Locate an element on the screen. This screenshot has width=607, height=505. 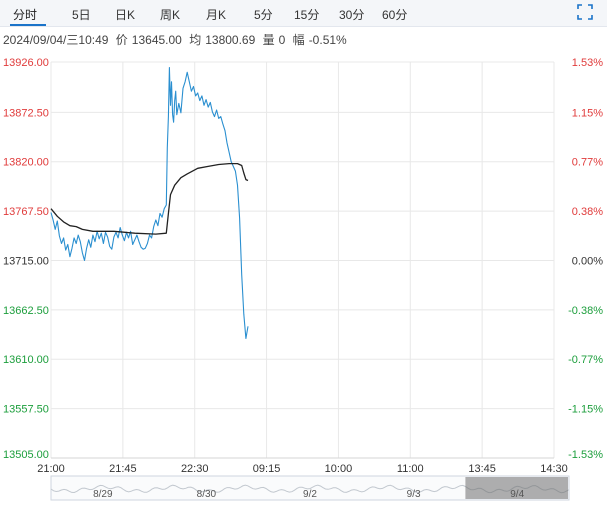
tab-5-min: 5分 is located at coordinates (263, 15).